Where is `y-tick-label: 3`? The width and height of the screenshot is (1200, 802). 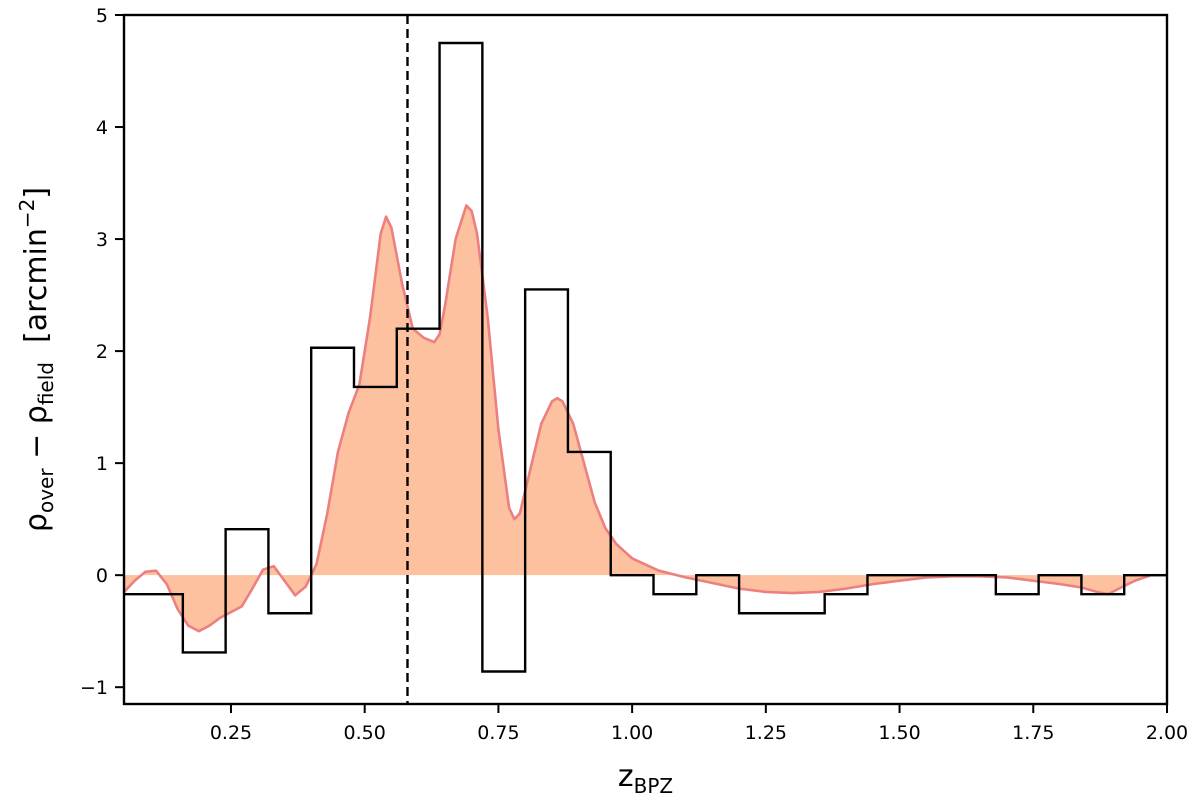
y-tick-label: 3 is located at coordinates (102, 240).